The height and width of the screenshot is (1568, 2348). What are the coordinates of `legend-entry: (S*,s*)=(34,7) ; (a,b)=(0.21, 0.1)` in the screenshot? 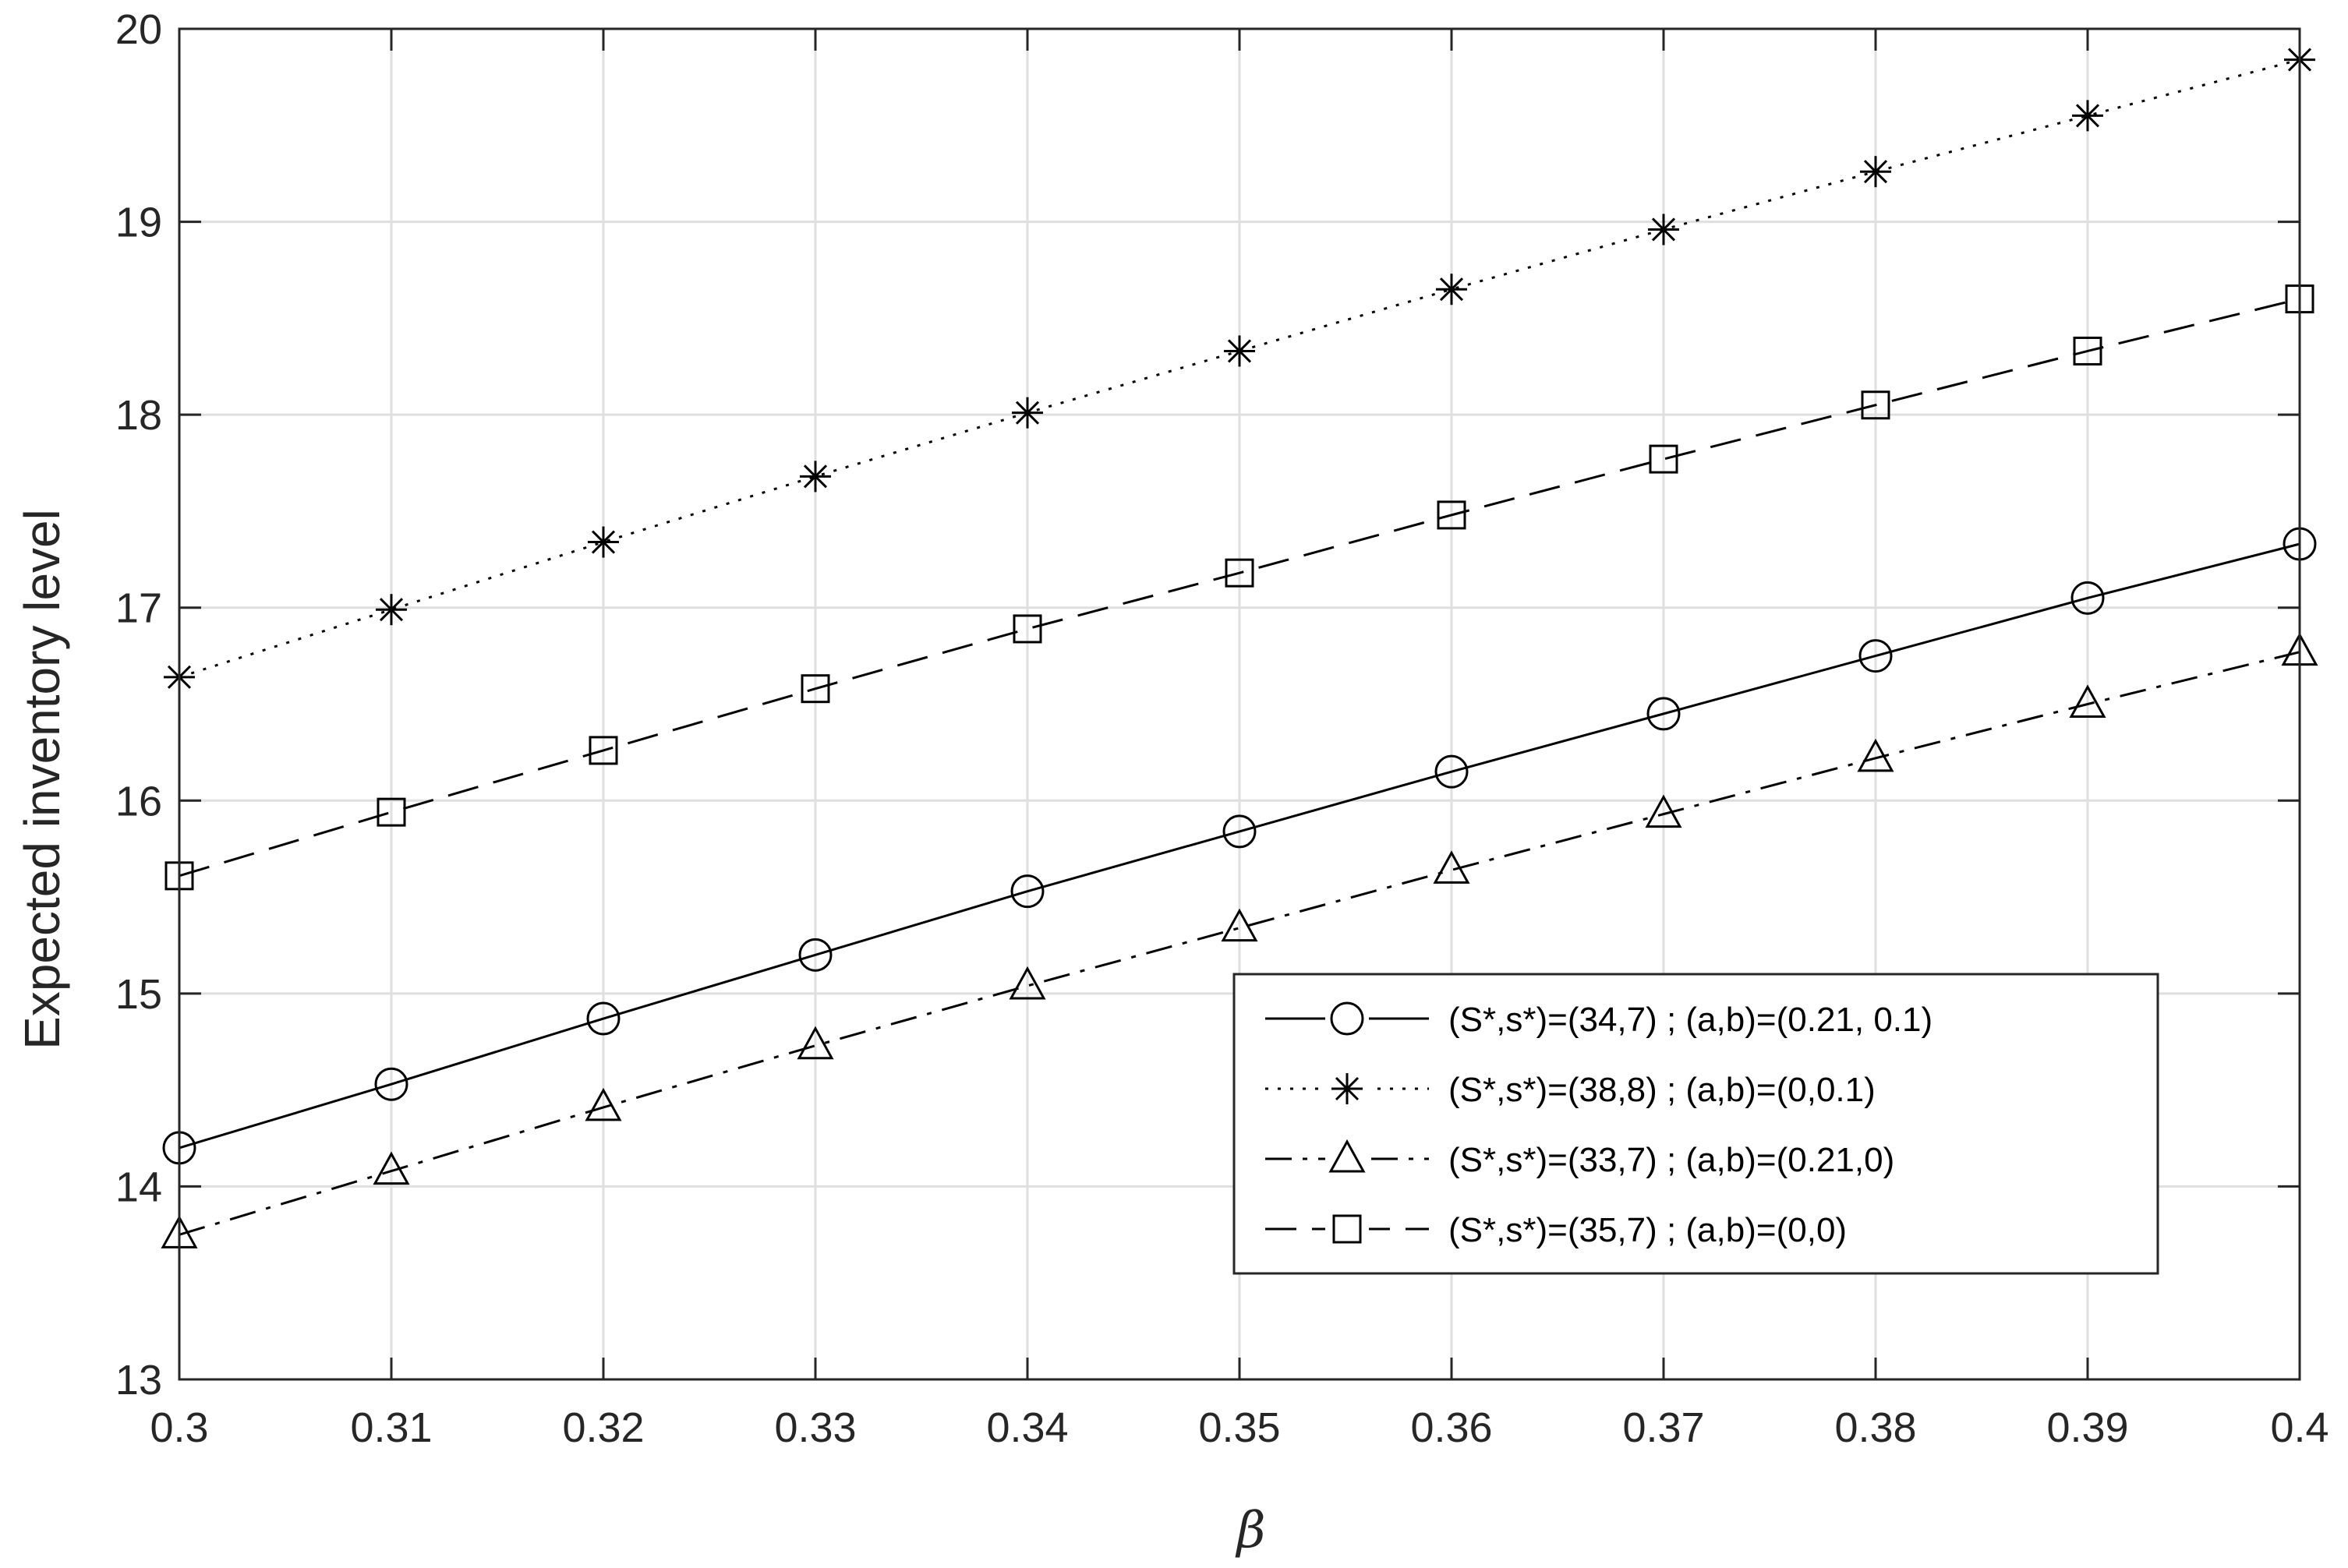 It's located at (1599, 1019).